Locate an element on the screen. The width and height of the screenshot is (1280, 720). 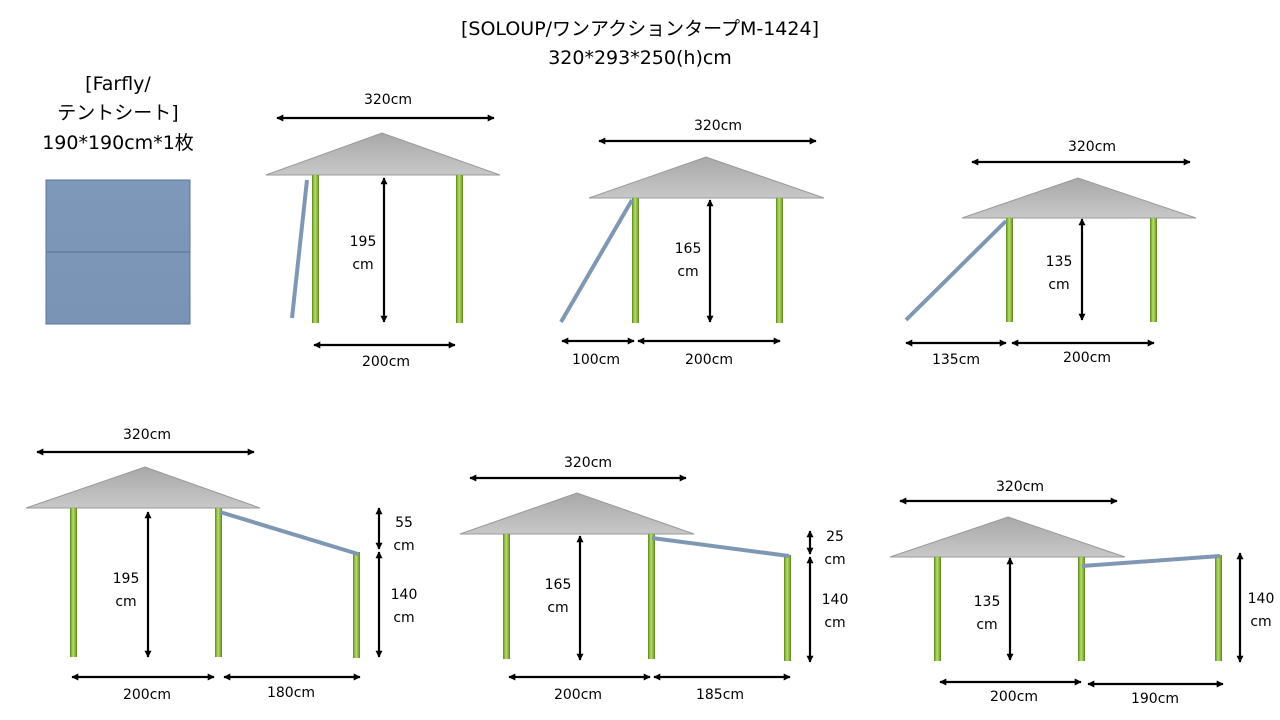
header-title: [SOLOUP/ワンアクションタープM-1424] is located at coordinates (640, 29).